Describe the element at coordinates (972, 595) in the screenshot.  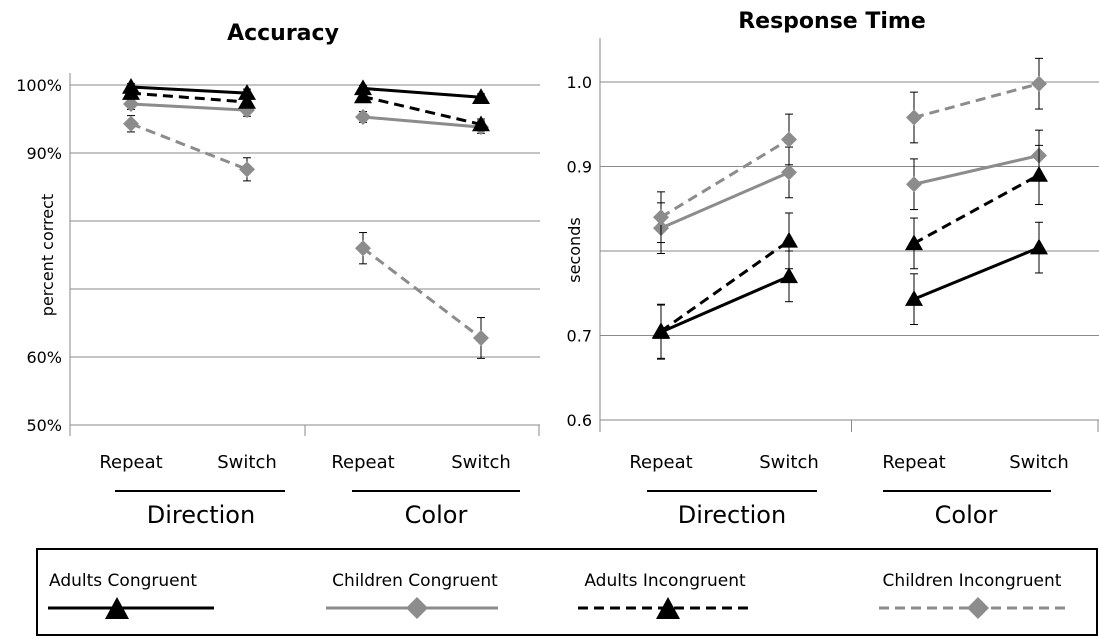
I see `legend-item: Children Incongruent` at that location.